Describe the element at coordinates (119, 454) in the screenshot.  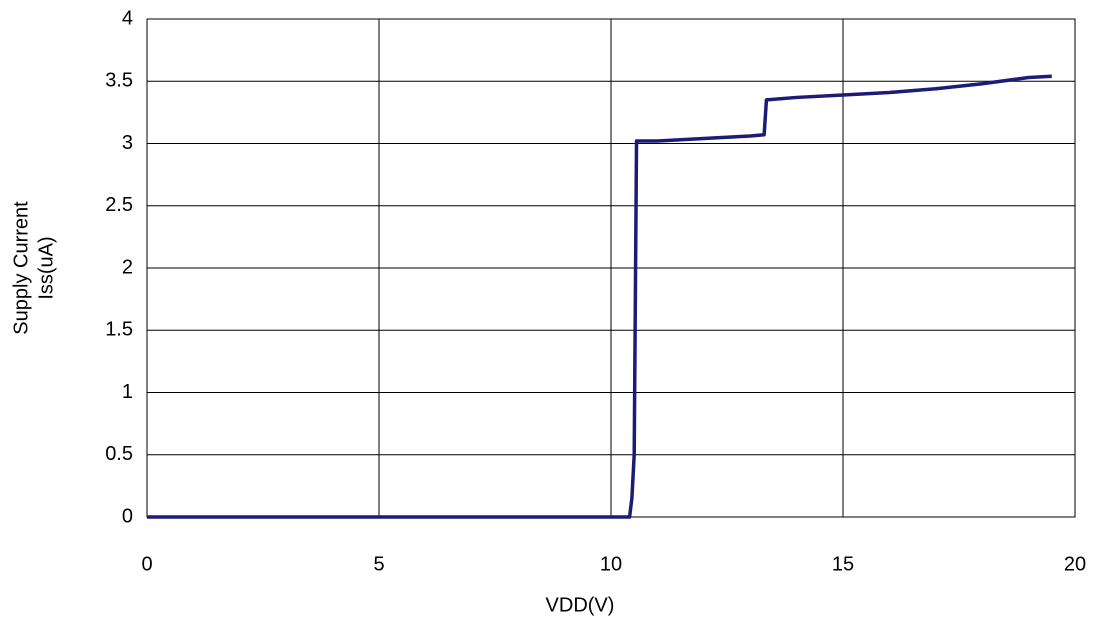
I see `y-tick-label: 0.5` at that location.